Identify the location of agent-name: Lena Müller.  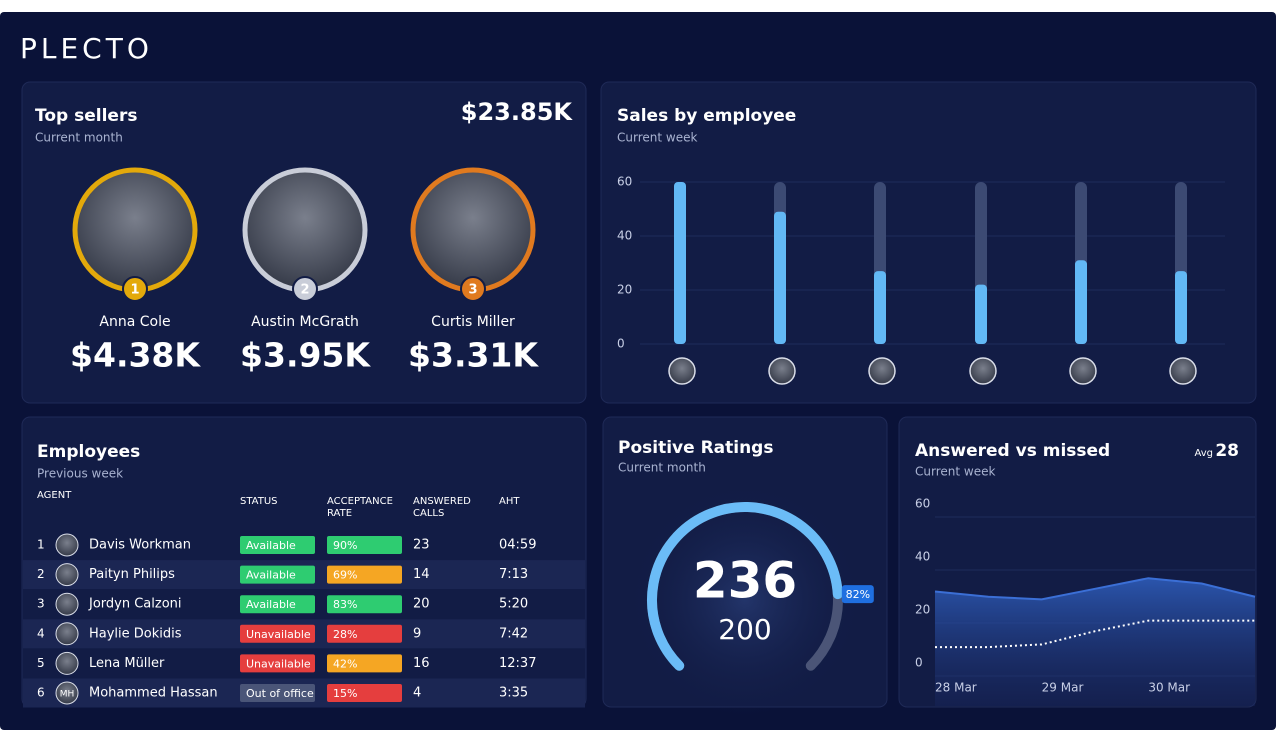
(127, 663).